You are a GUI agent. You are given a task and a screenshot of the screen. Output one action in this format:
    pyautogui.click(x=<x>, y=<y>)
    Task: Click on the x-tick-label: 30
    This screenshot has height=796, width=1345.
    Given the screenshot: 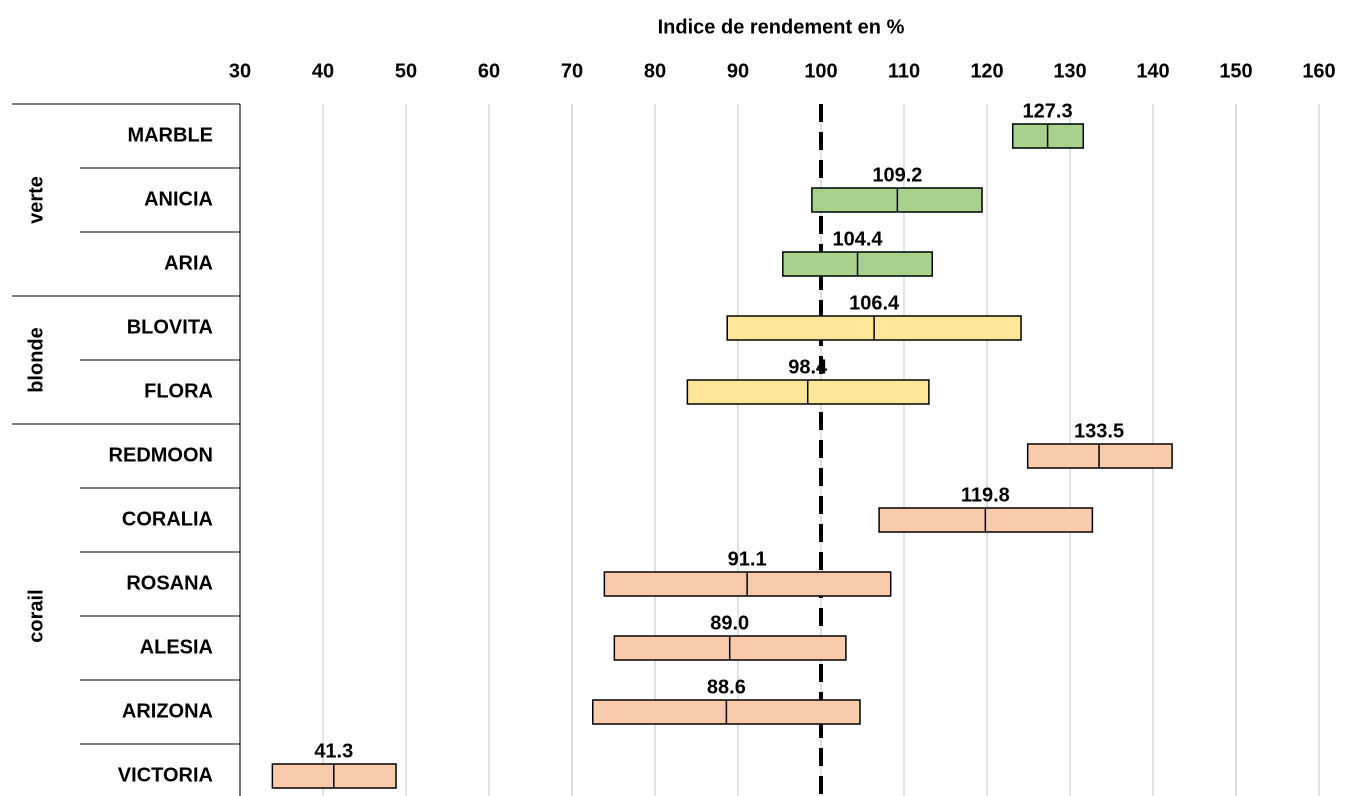 What is the action you would take?
    pyautogui.click(x=240, y=71)
    